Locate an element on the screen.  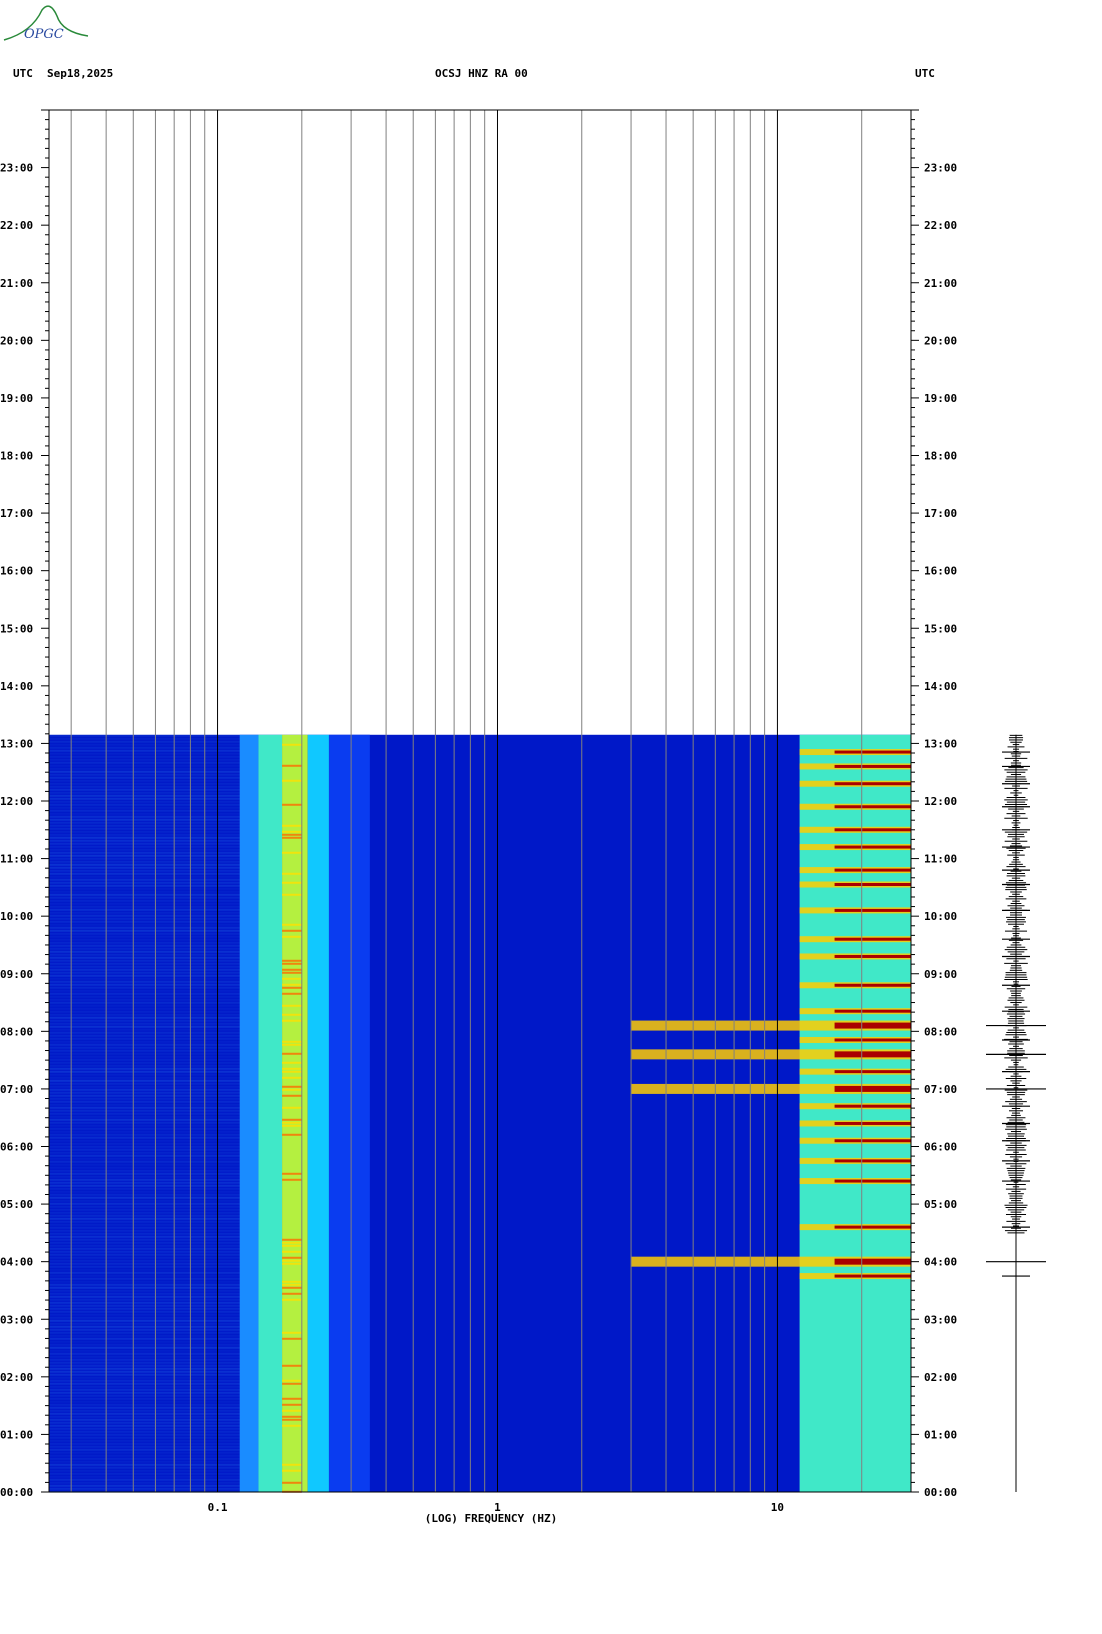
right-time-label: 15:00 is located at coordinates (940, 628).